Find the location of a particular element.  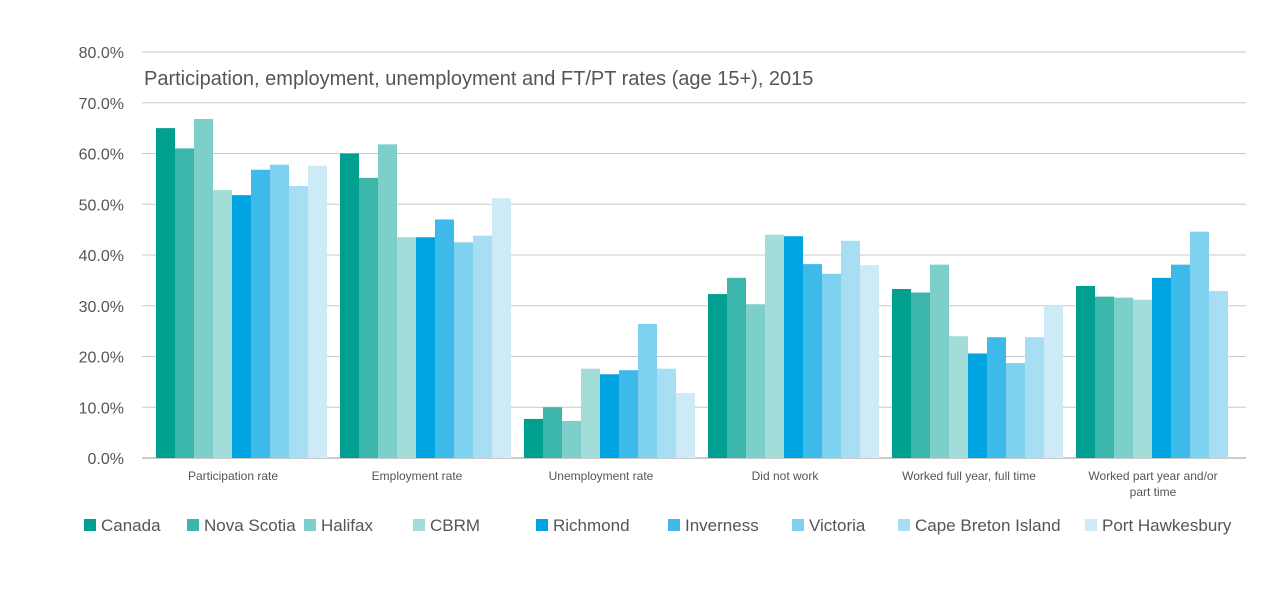

legend-item: Nova Scotia is located at coordinates (241, 525).